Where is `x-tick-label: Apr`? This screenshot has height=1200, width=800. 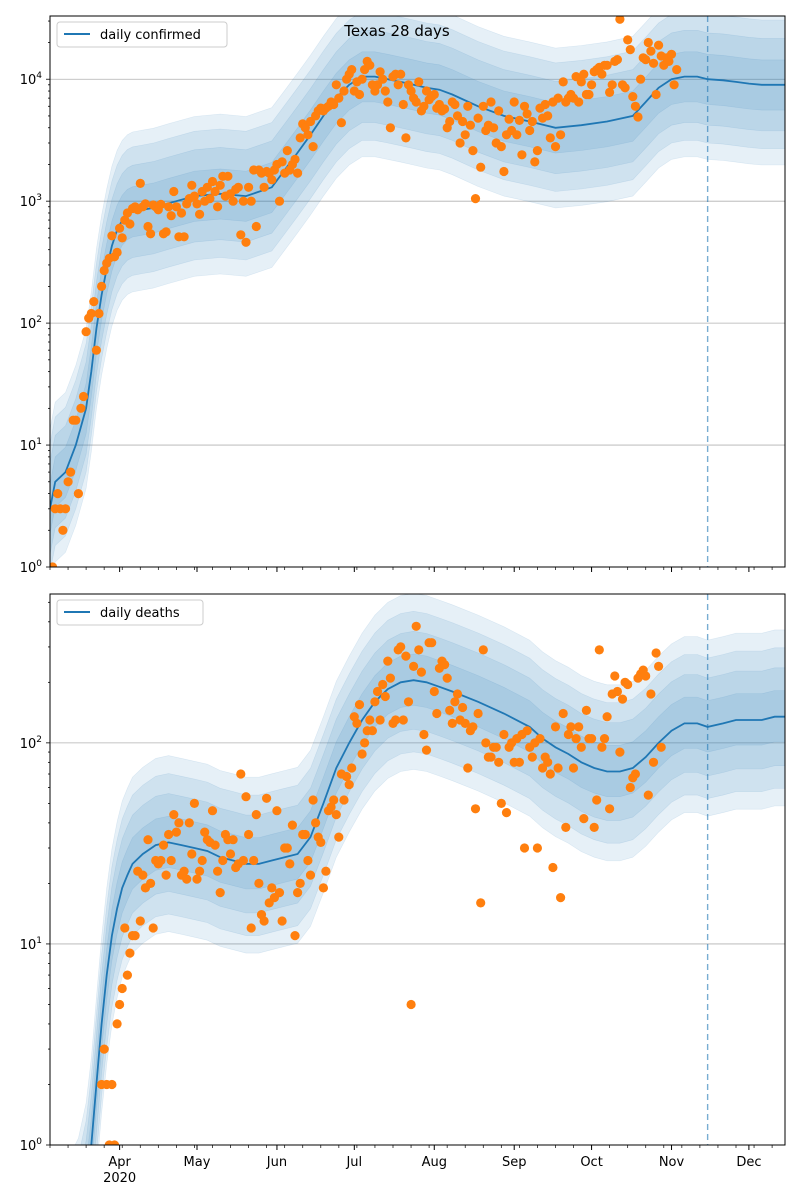
x-tick-label: Apr is located at coordinates (119, 1162).